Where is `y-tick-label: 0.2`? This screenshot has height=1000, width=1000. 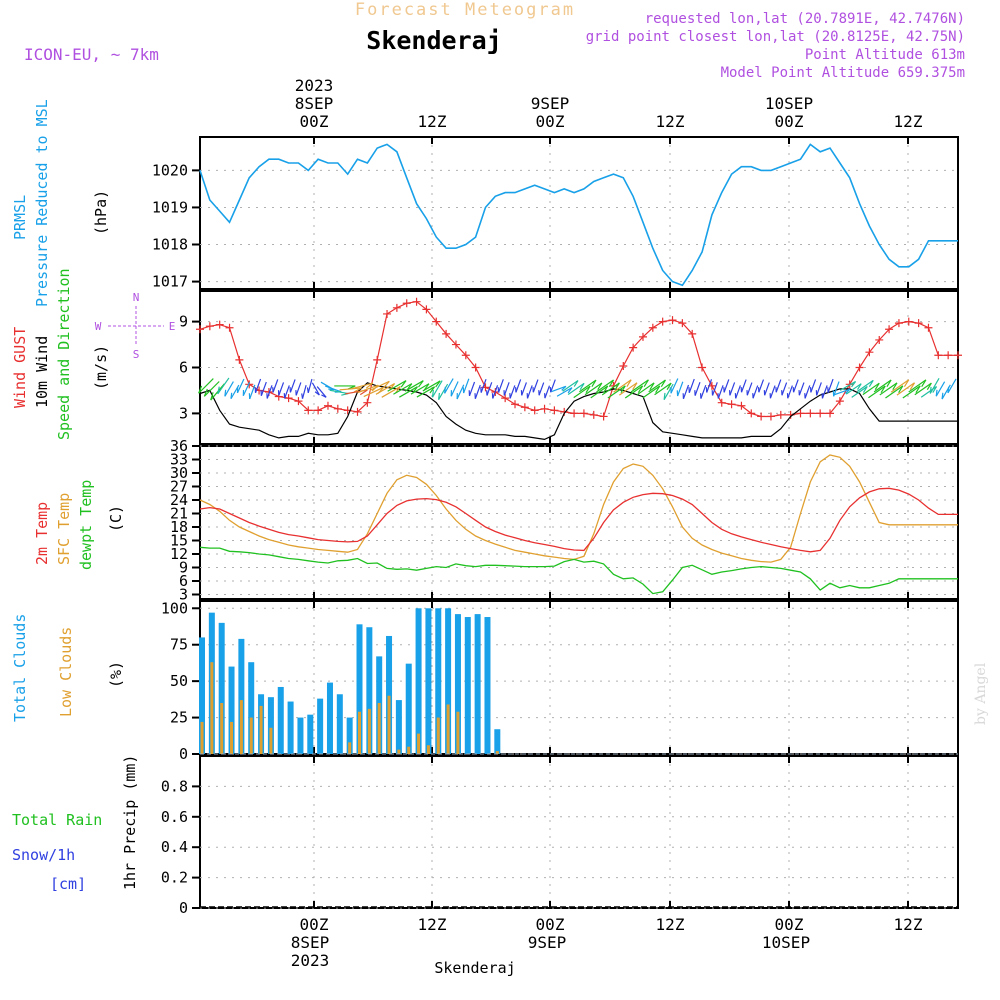 y-tick-label: 0.2 is located at coordinates (174, 878).